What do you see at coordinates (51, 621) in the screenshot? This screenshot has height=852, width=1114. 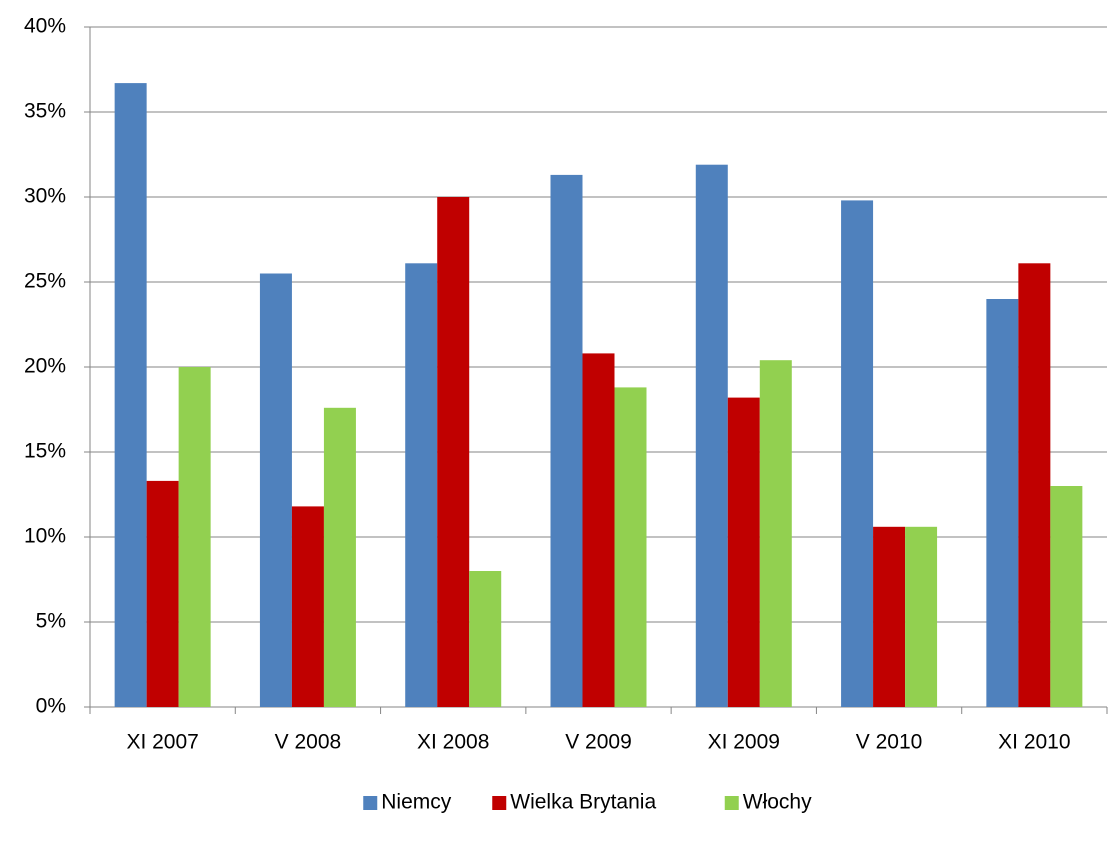 I see `y-tick-label: 5%` at bounding box center [51, 621].